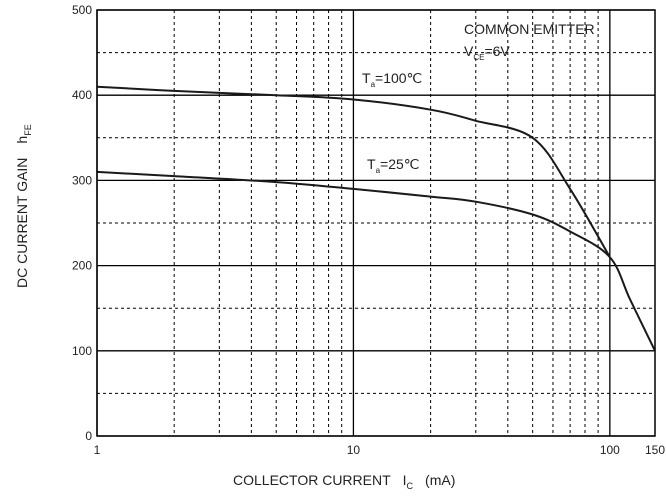 Image resolution: width=666 pixels, height=496 pixels. I want to click on x-tick-label: 1, so click(97, 450).